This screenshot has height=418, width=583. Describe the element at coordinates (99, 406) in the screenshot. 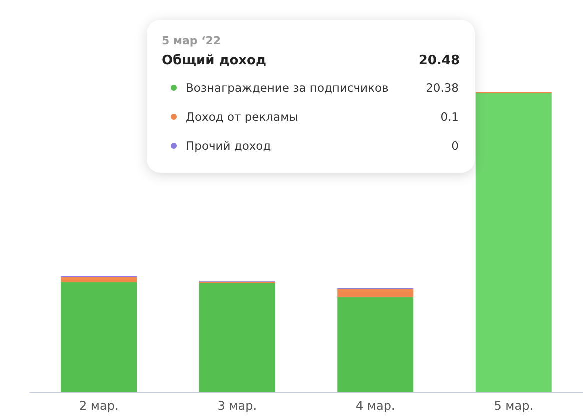

I see `x-tick-label: 2 мар.` at that location.